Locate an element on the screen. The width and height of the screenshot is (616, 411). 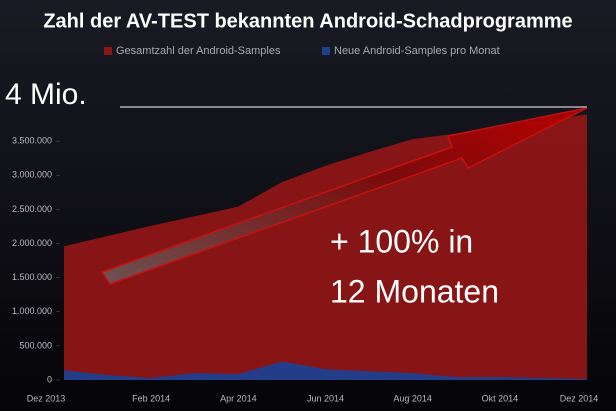
legend-label: Neue Android-Samples pro Monat is located at coordinates (417, 51).